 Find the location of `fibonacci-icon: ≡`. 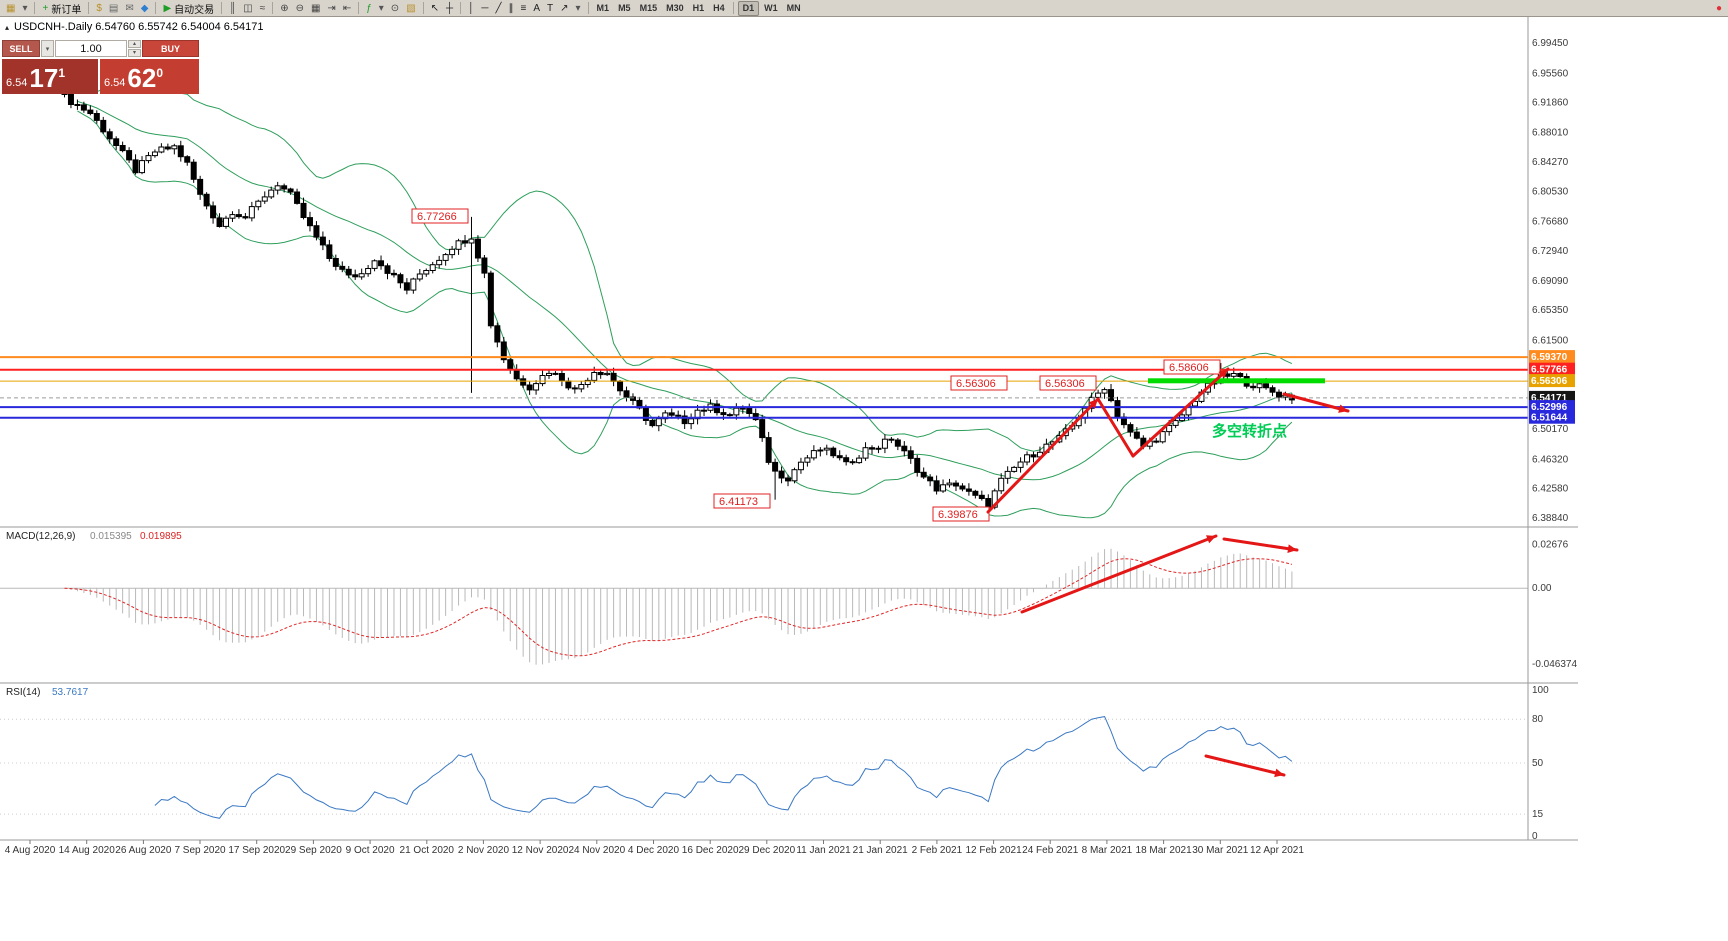

fibonacci-icon: ≡ is located at coordinates (523, 8).